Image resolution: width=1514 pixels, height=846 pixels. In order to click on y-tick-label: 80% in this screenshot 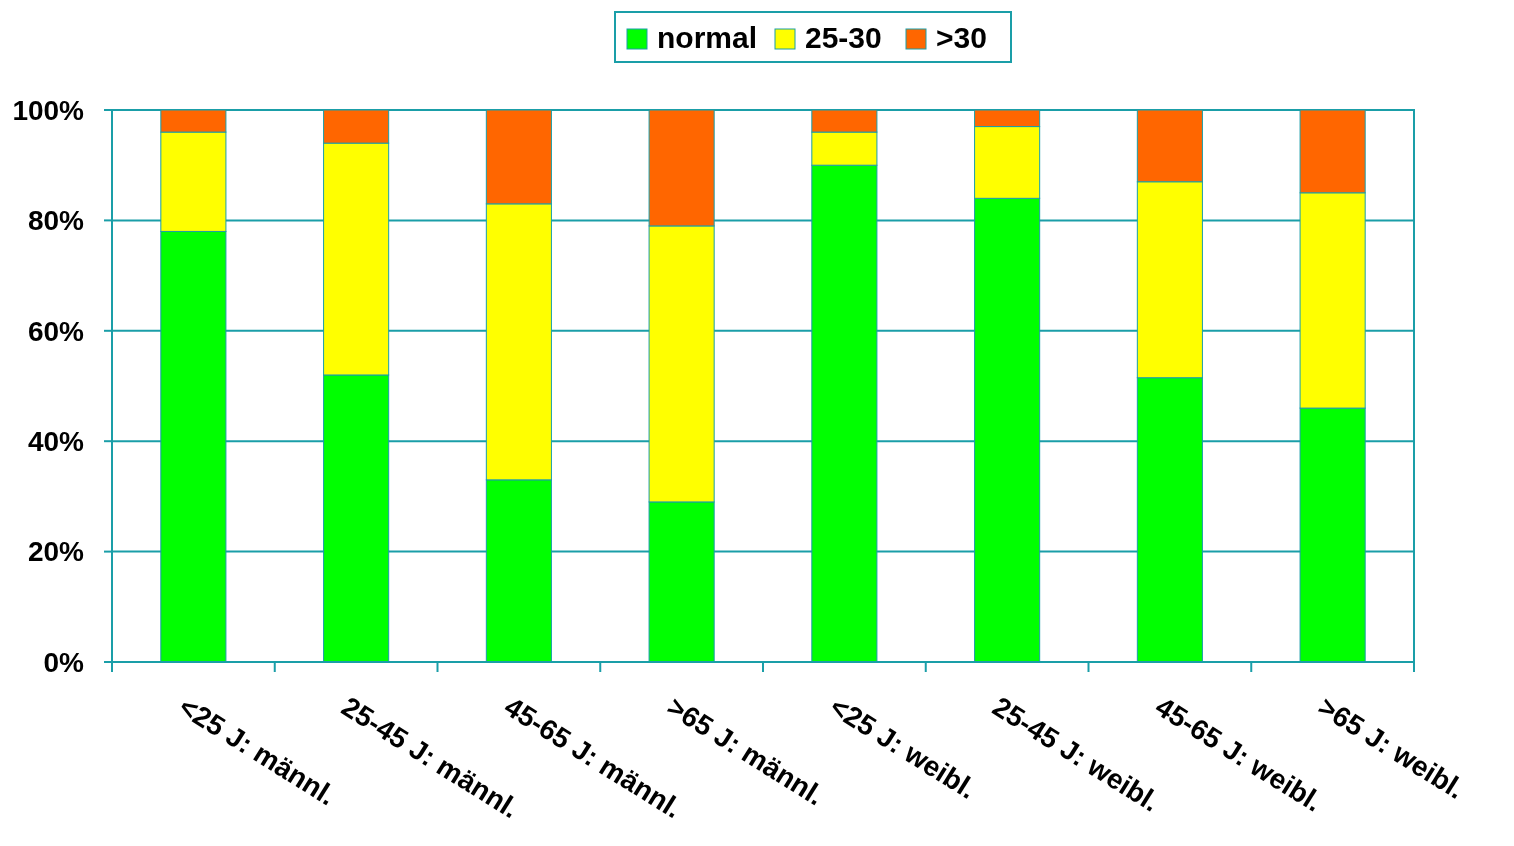, I will do `click(56, 221)`.